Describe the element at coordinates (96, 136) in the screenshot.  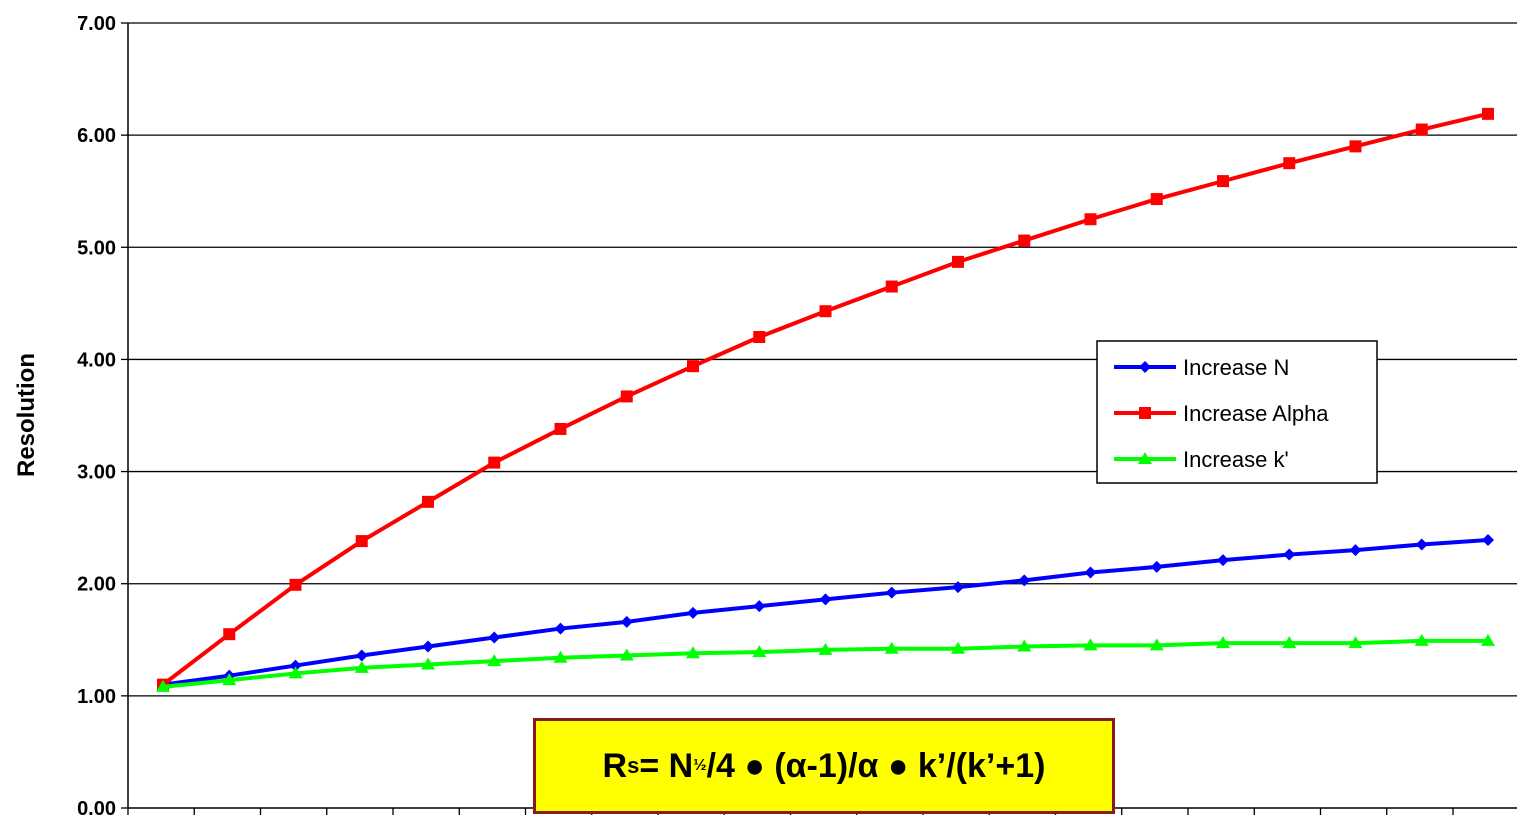
I see `y-tick-label: 6.00` at that location.